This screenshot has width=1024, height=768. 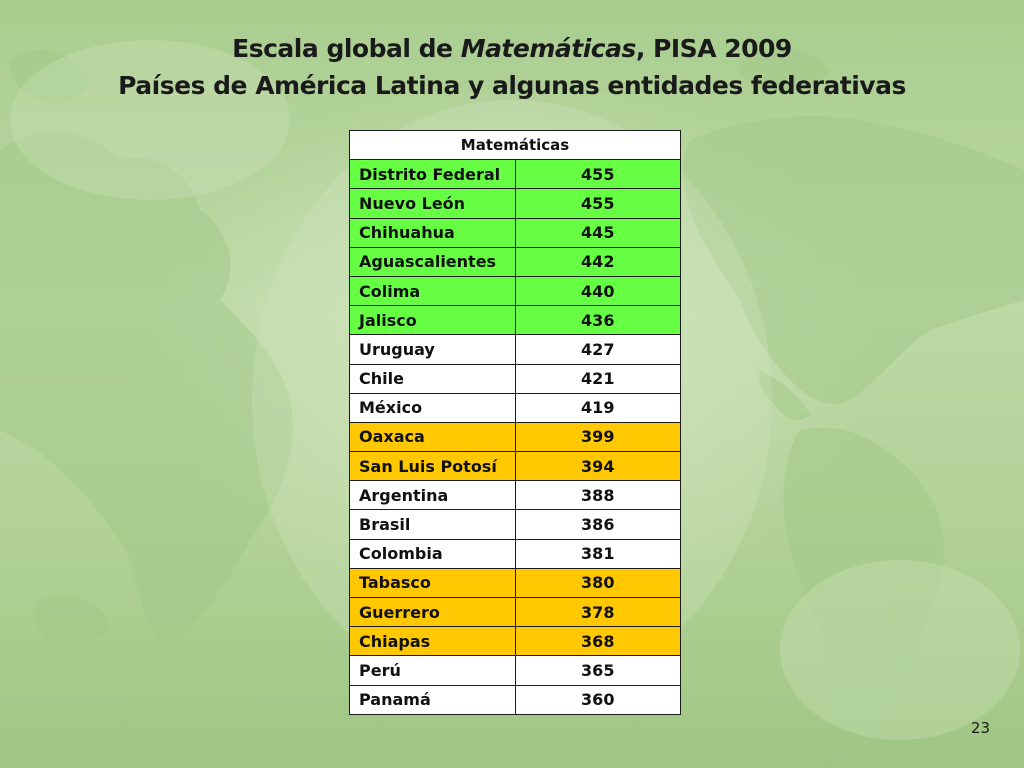 What do you see at coordinates (432, 407) in the screenshot?
I see `row-entity-name: México` at bounding box center [432, 407].